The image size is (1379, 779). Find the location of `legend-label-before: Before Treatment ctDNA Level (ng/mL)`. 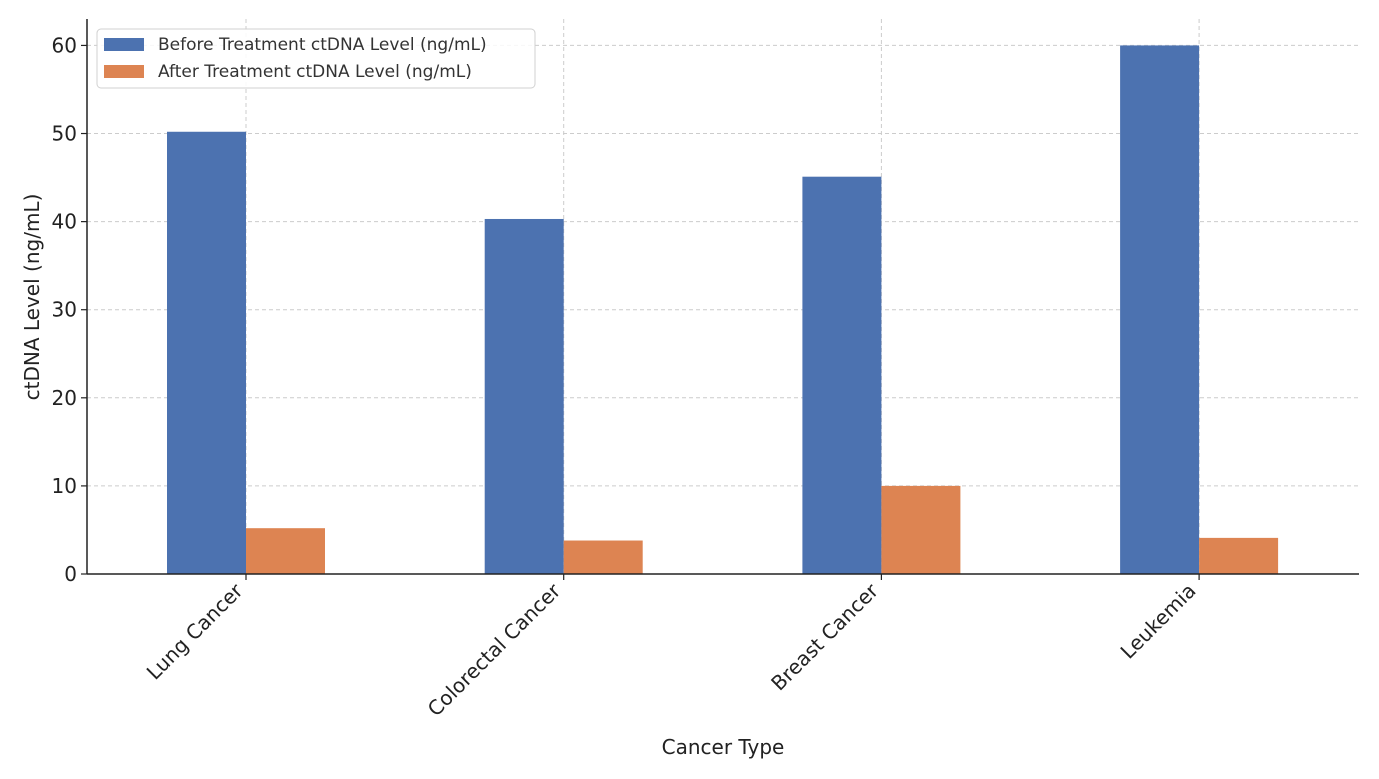

legend-label-before: Before Treatment ctDNA Level (ng/mL) is located at coordinates (322, 45).